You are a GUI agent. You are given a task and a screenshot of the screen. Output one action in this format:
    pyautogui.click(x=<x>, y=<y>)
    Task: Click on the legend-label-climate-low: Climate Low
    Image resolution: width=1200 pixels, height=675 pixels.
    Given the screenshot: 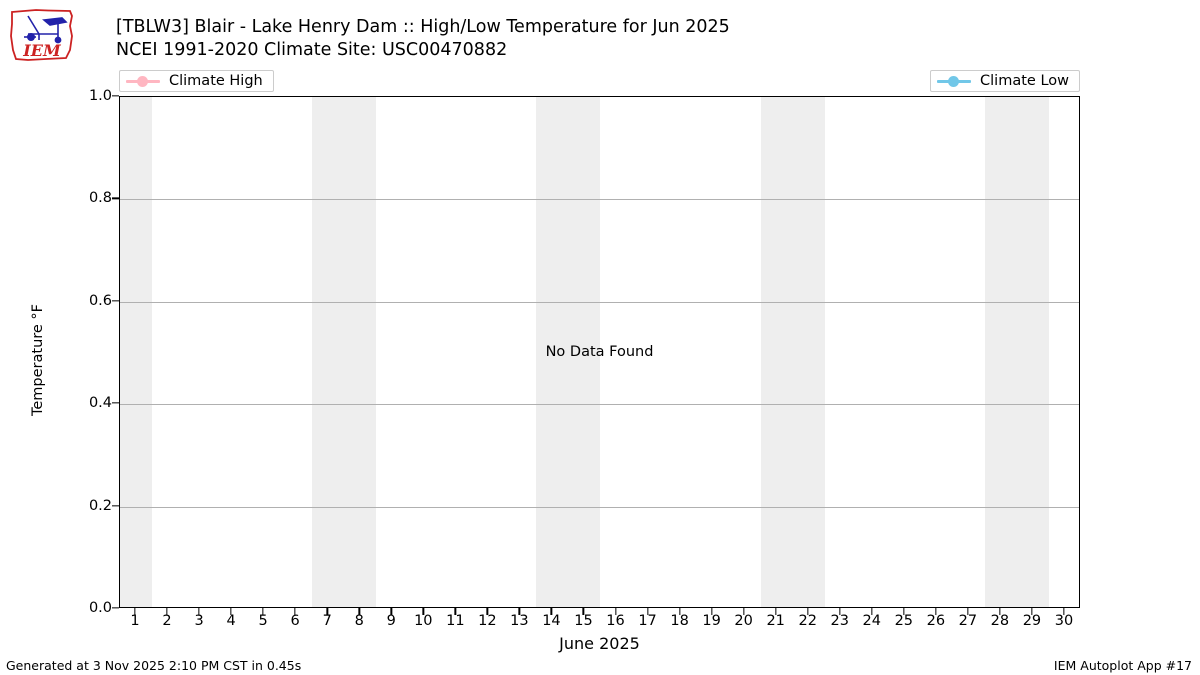 What is the action you would take?
    pyautogui.click(x=1024, y=81)
    